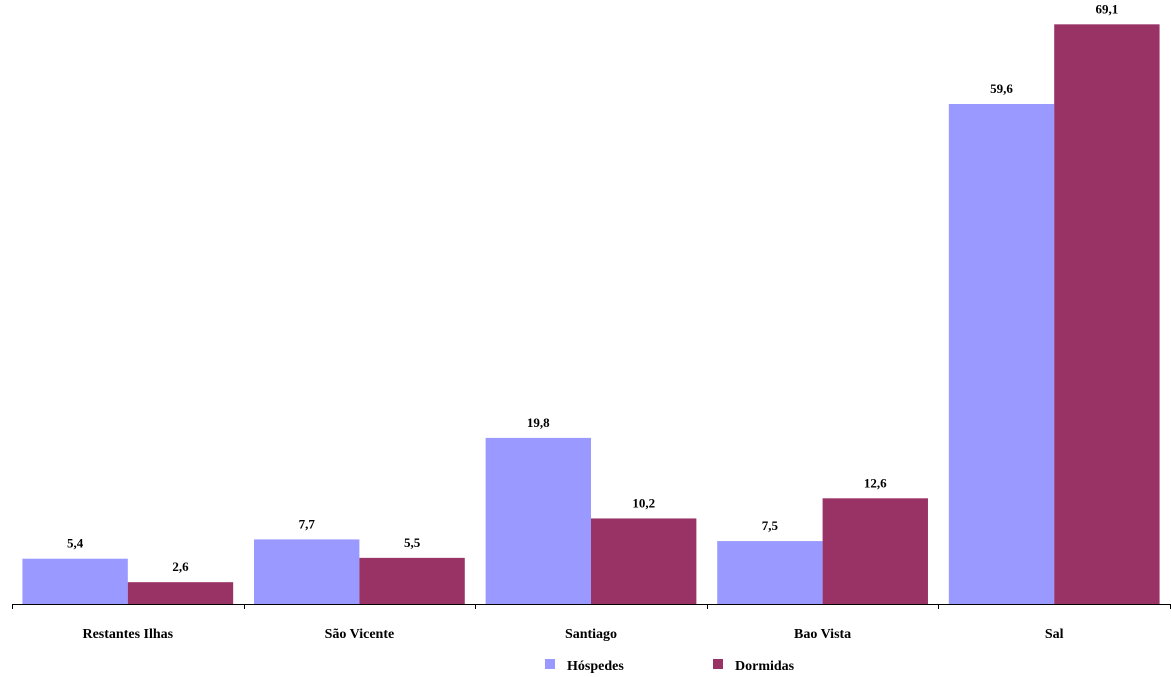 This screenshot has width=1171, height=677. What do you see at coordinates (765, 666) in the screenshot?
I see `legend-label-dormidas: Dormidas` at bounding box center [765, 666].